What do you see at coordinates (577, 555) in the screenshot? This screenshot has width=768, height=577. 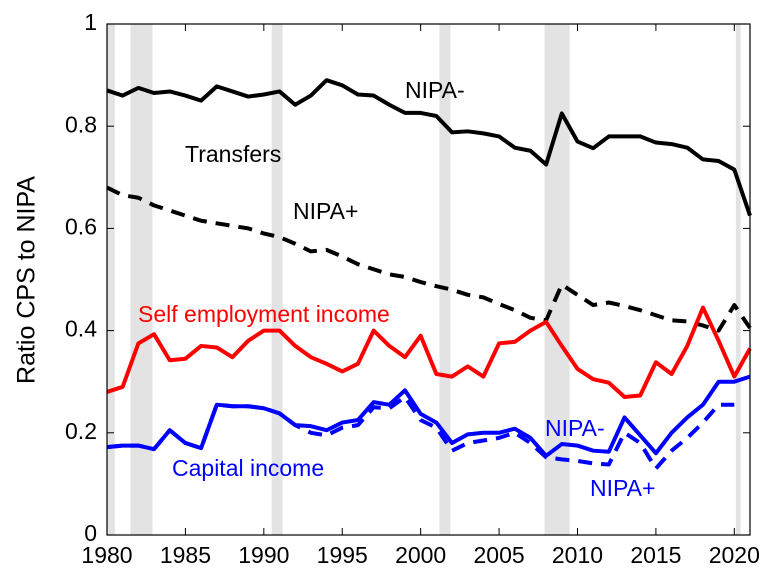 I see `x-tick-label: 2010` at bounding box center [577, 555].